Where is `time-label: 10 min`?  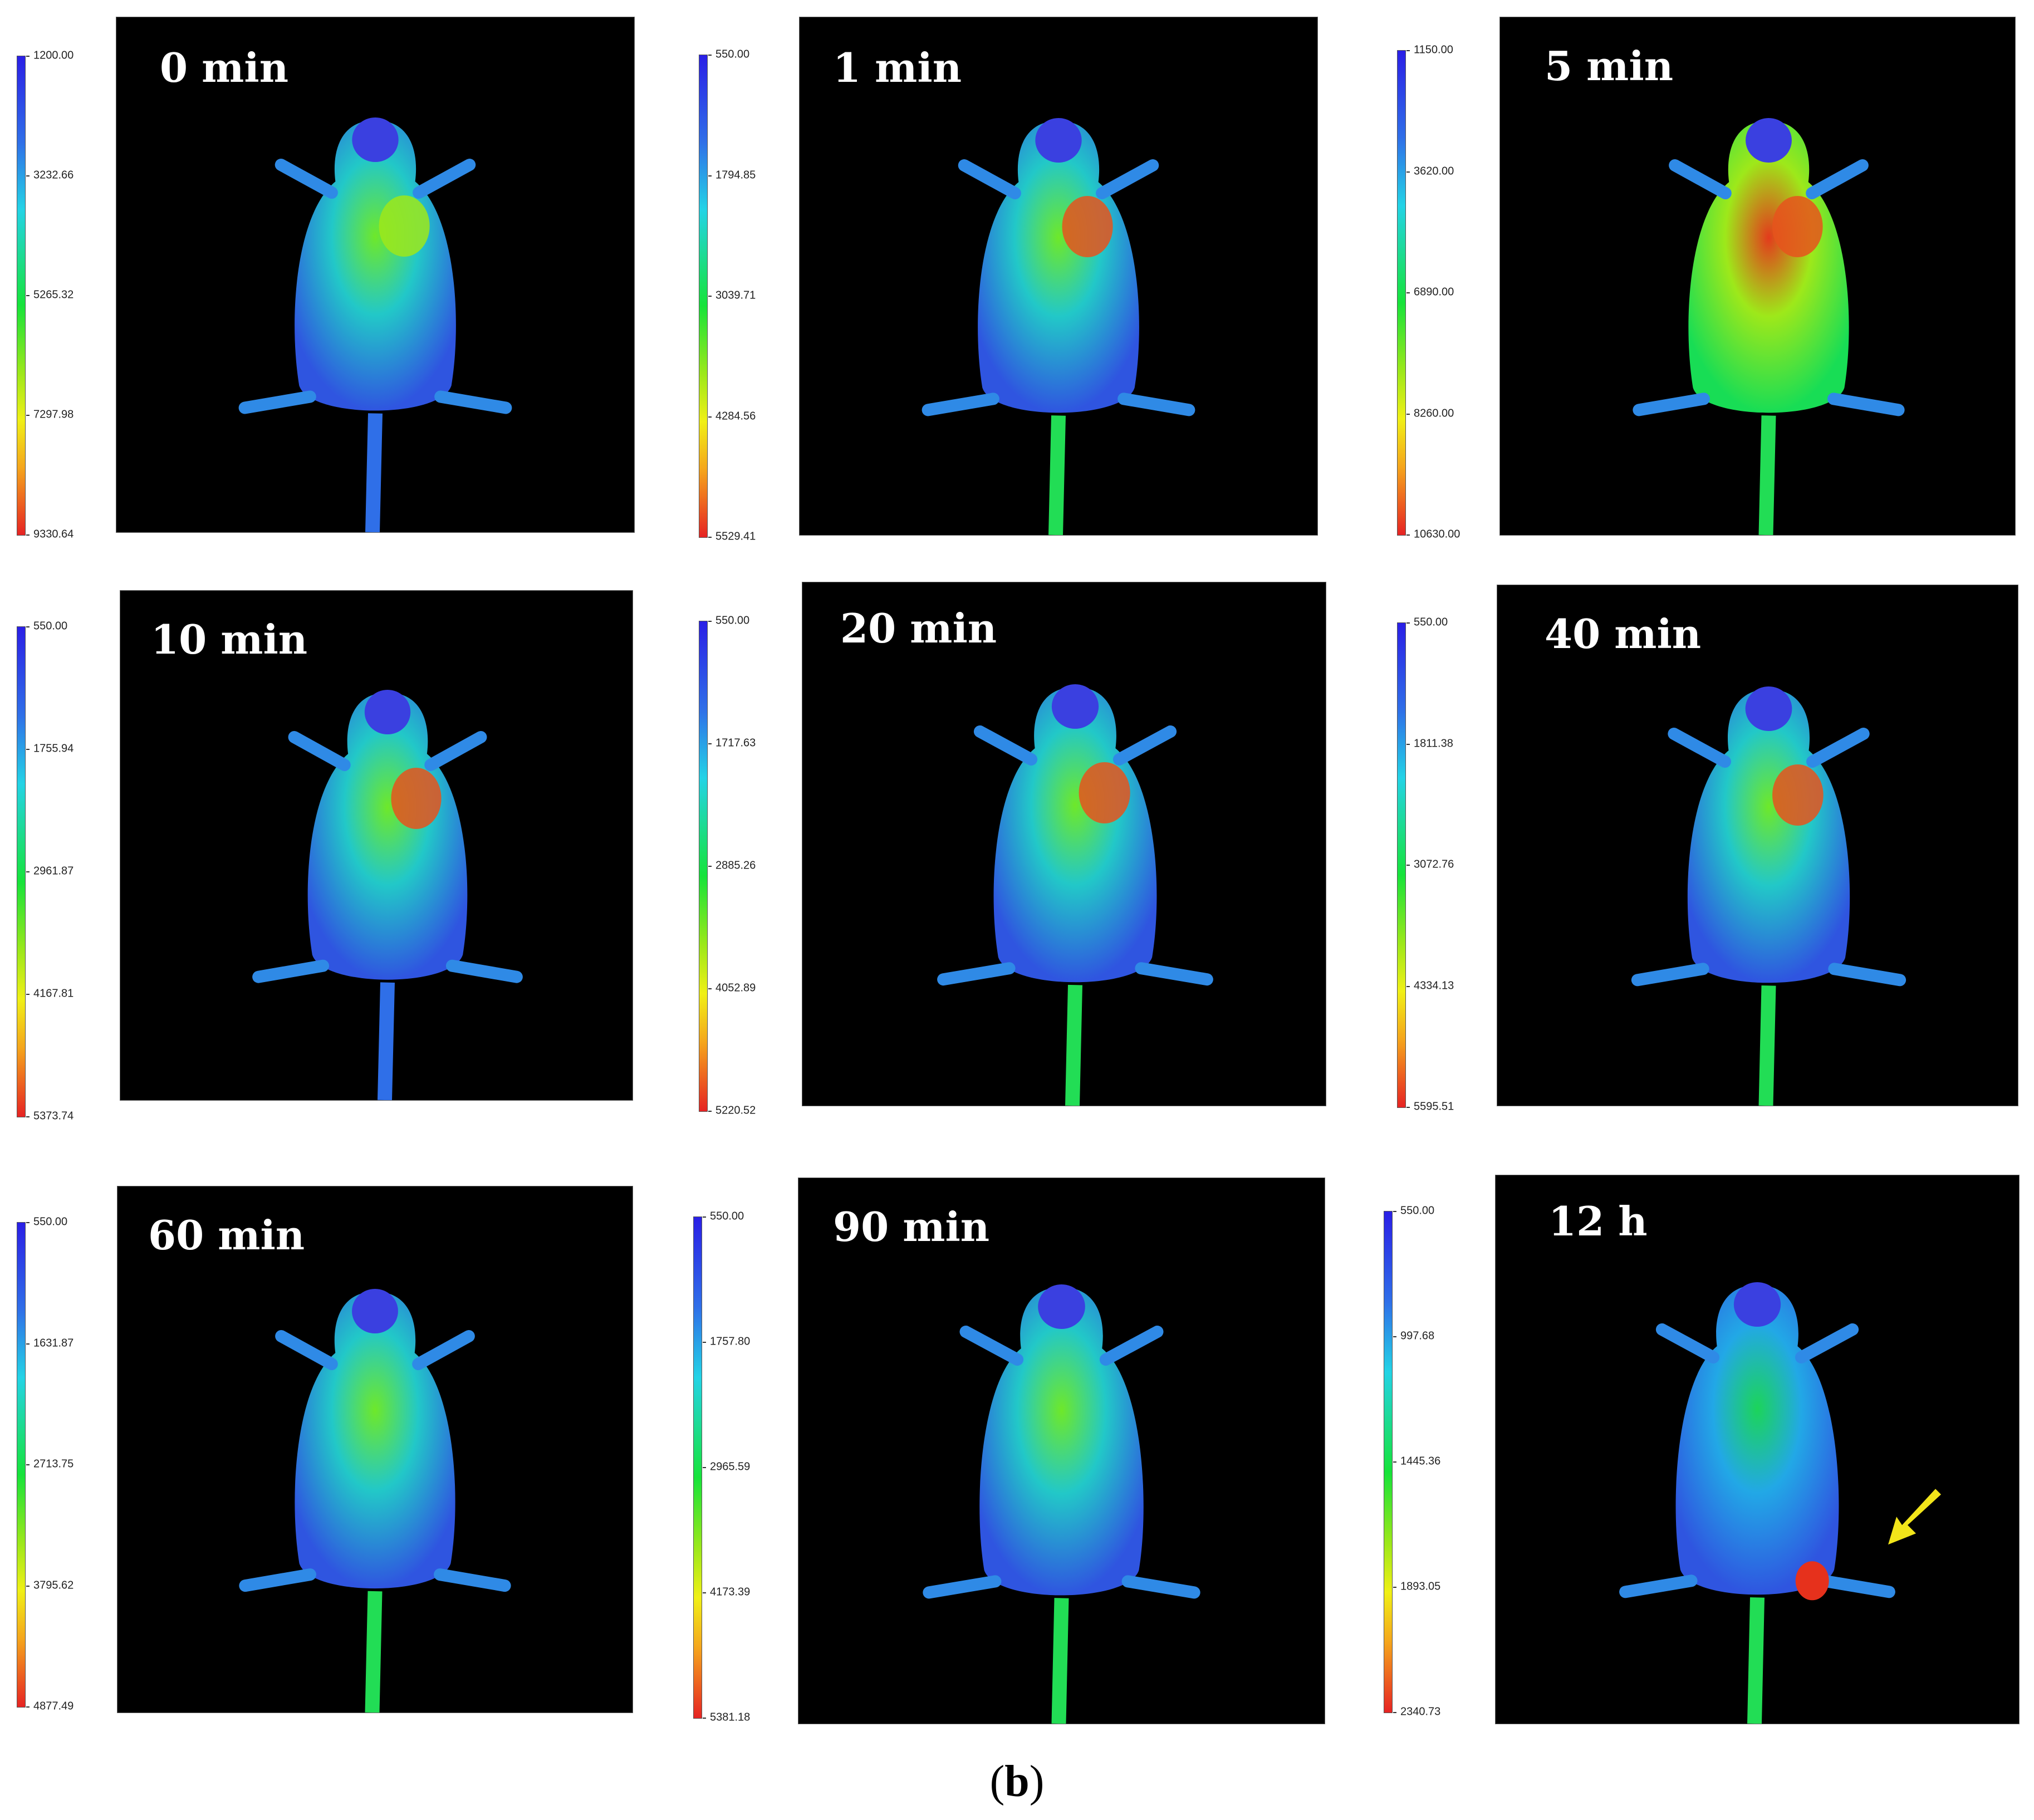
time-label: 10 min is located at coordinates (229, 639).